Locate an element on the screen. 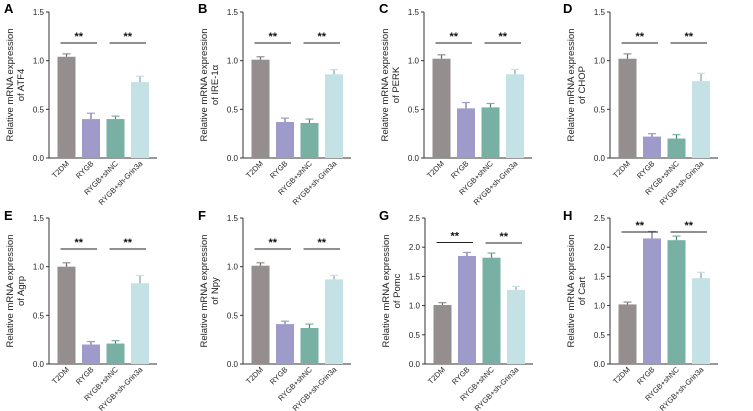 This screenshot has height=411, width=753. y-axis-title: Relative mRNA expressionof PERK is located at coordinates (391, 85).